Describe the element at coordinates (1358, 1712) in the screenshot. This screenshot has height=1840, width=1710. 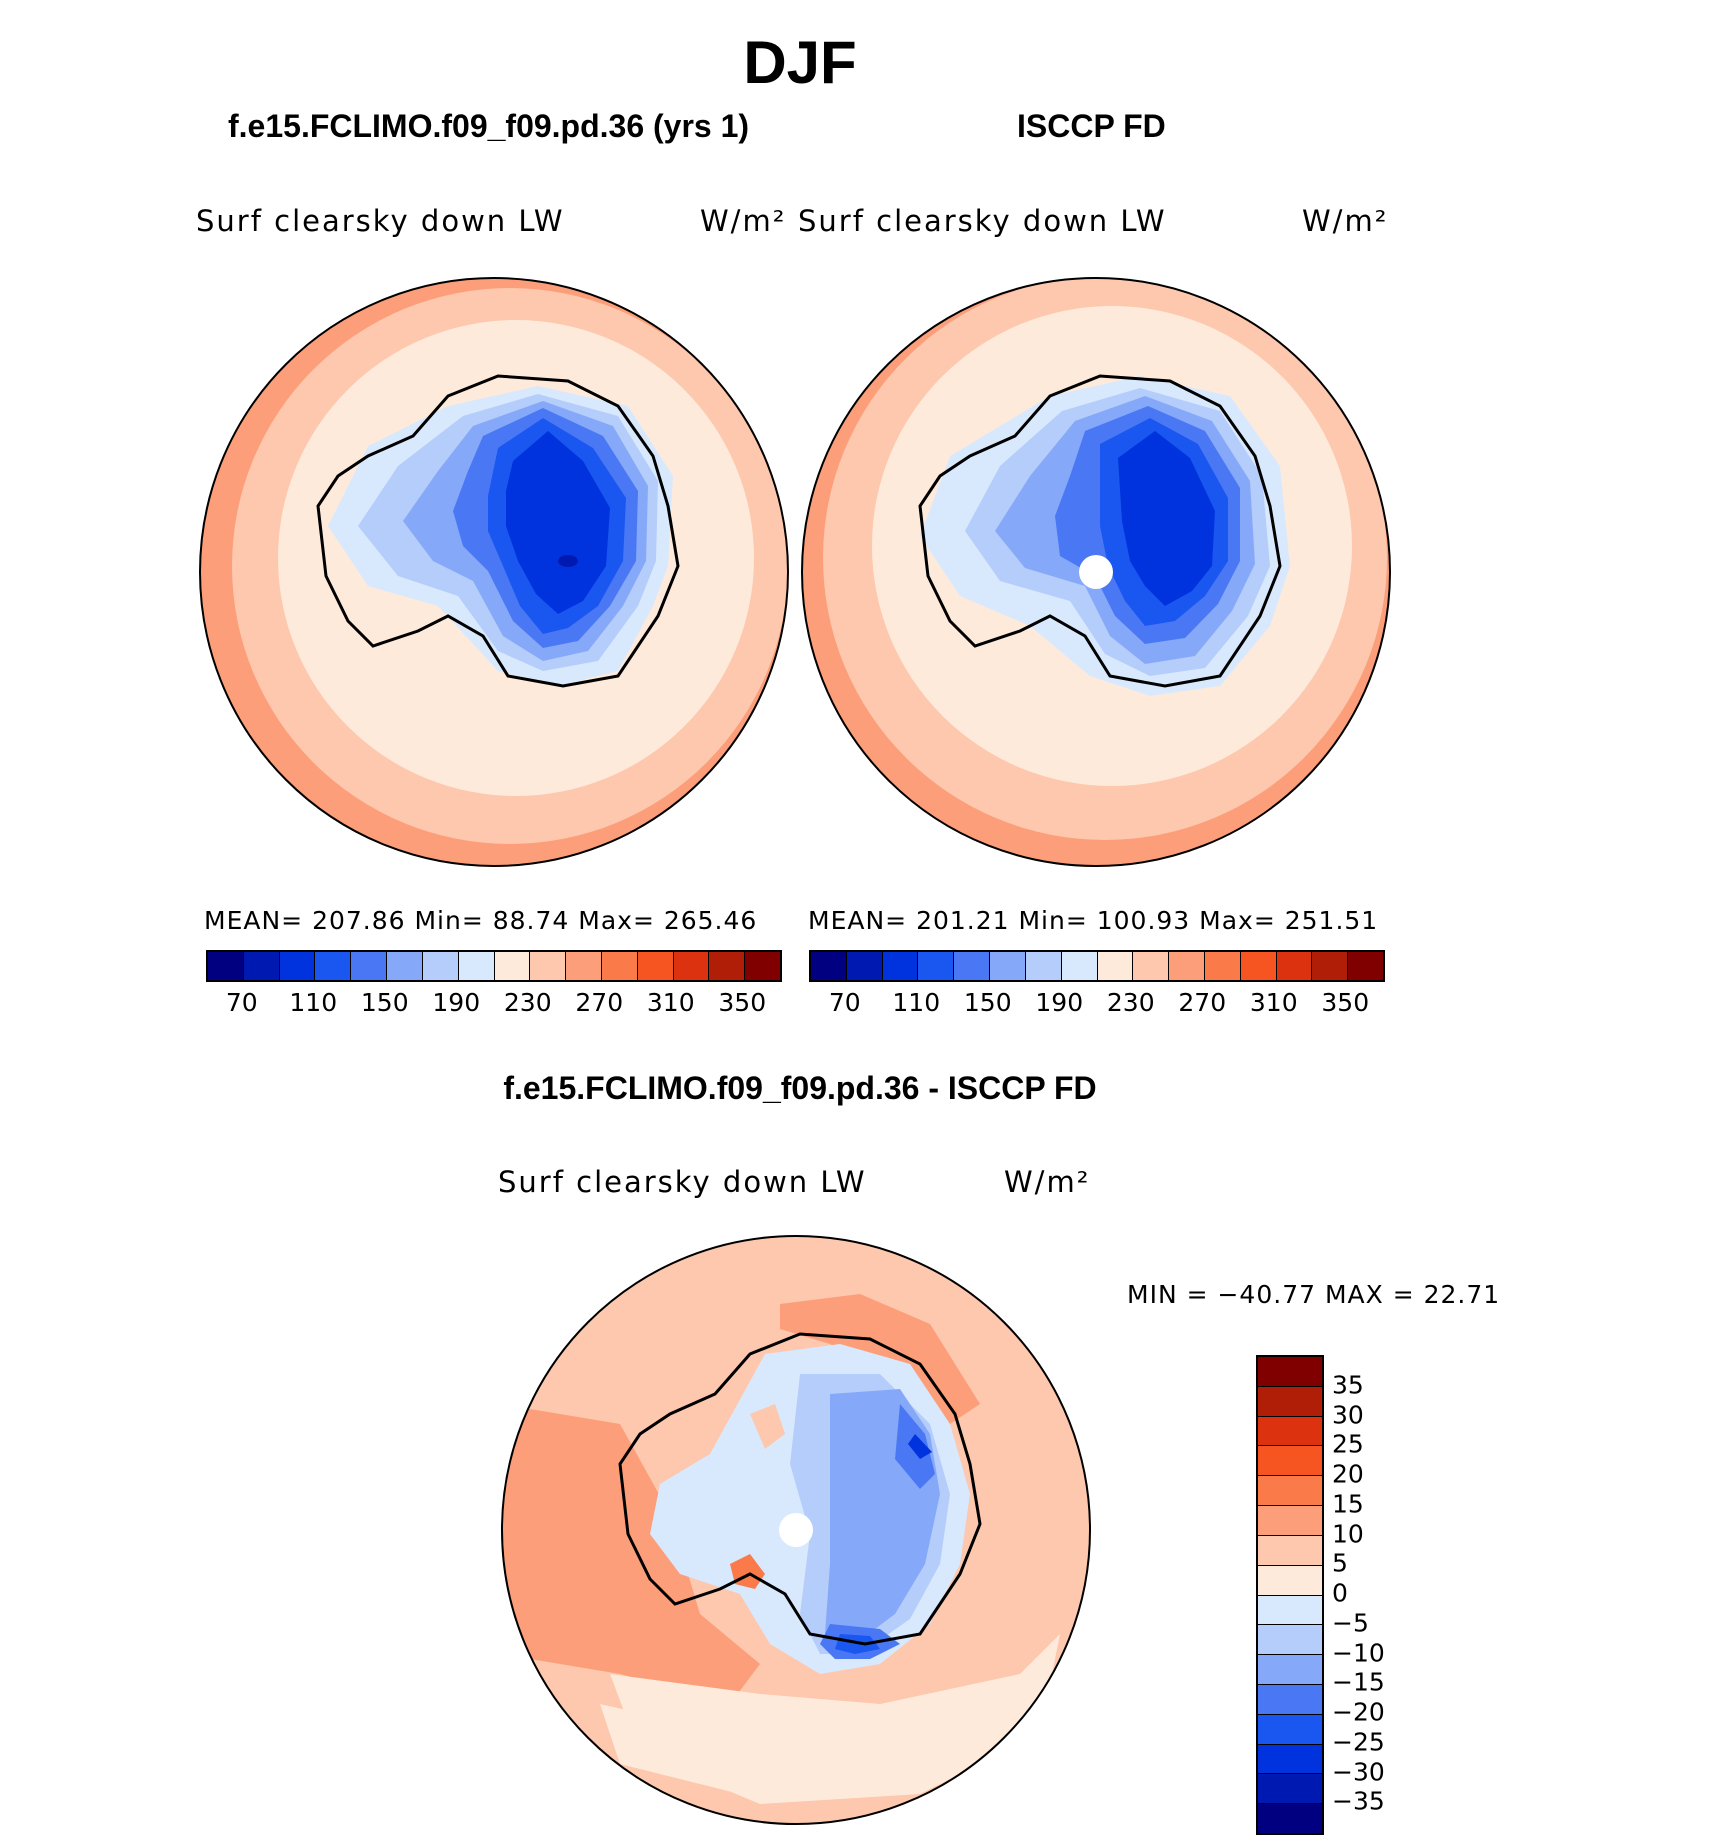
I see `colorbar-tick-label: −20` at that location.